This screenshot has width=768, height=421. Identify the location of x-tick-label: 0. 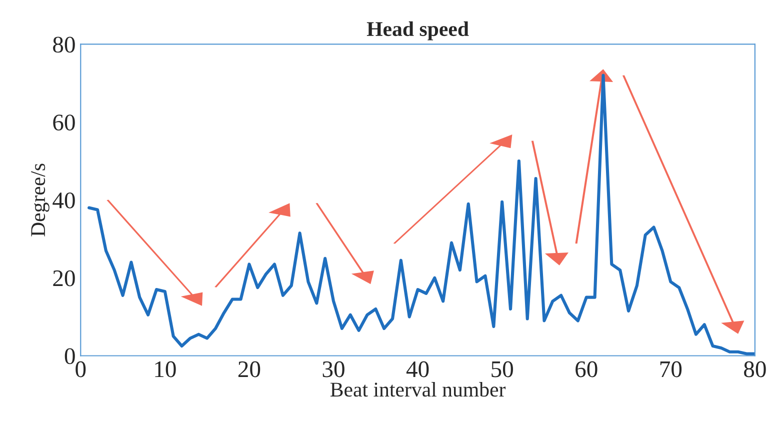
(81, 369).